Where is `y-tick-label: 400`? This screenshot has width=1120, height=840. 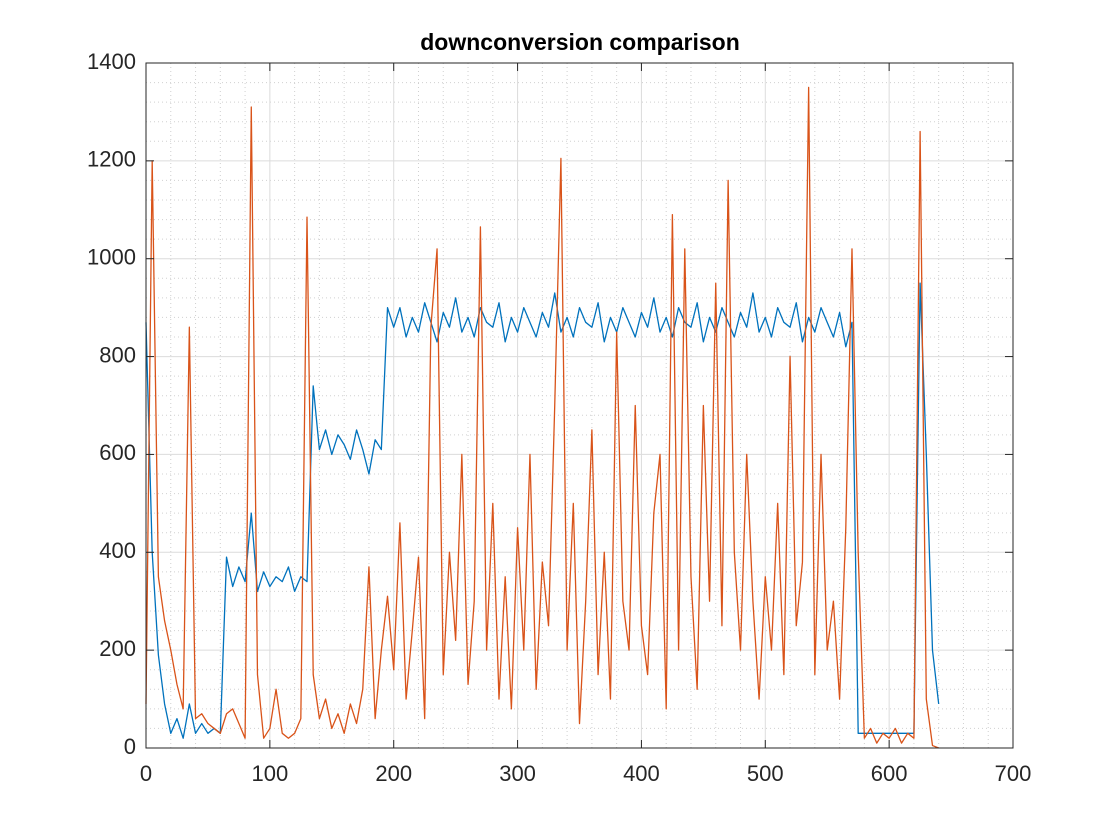 y-tick-label: 400 is located at coordinates (117, 550).